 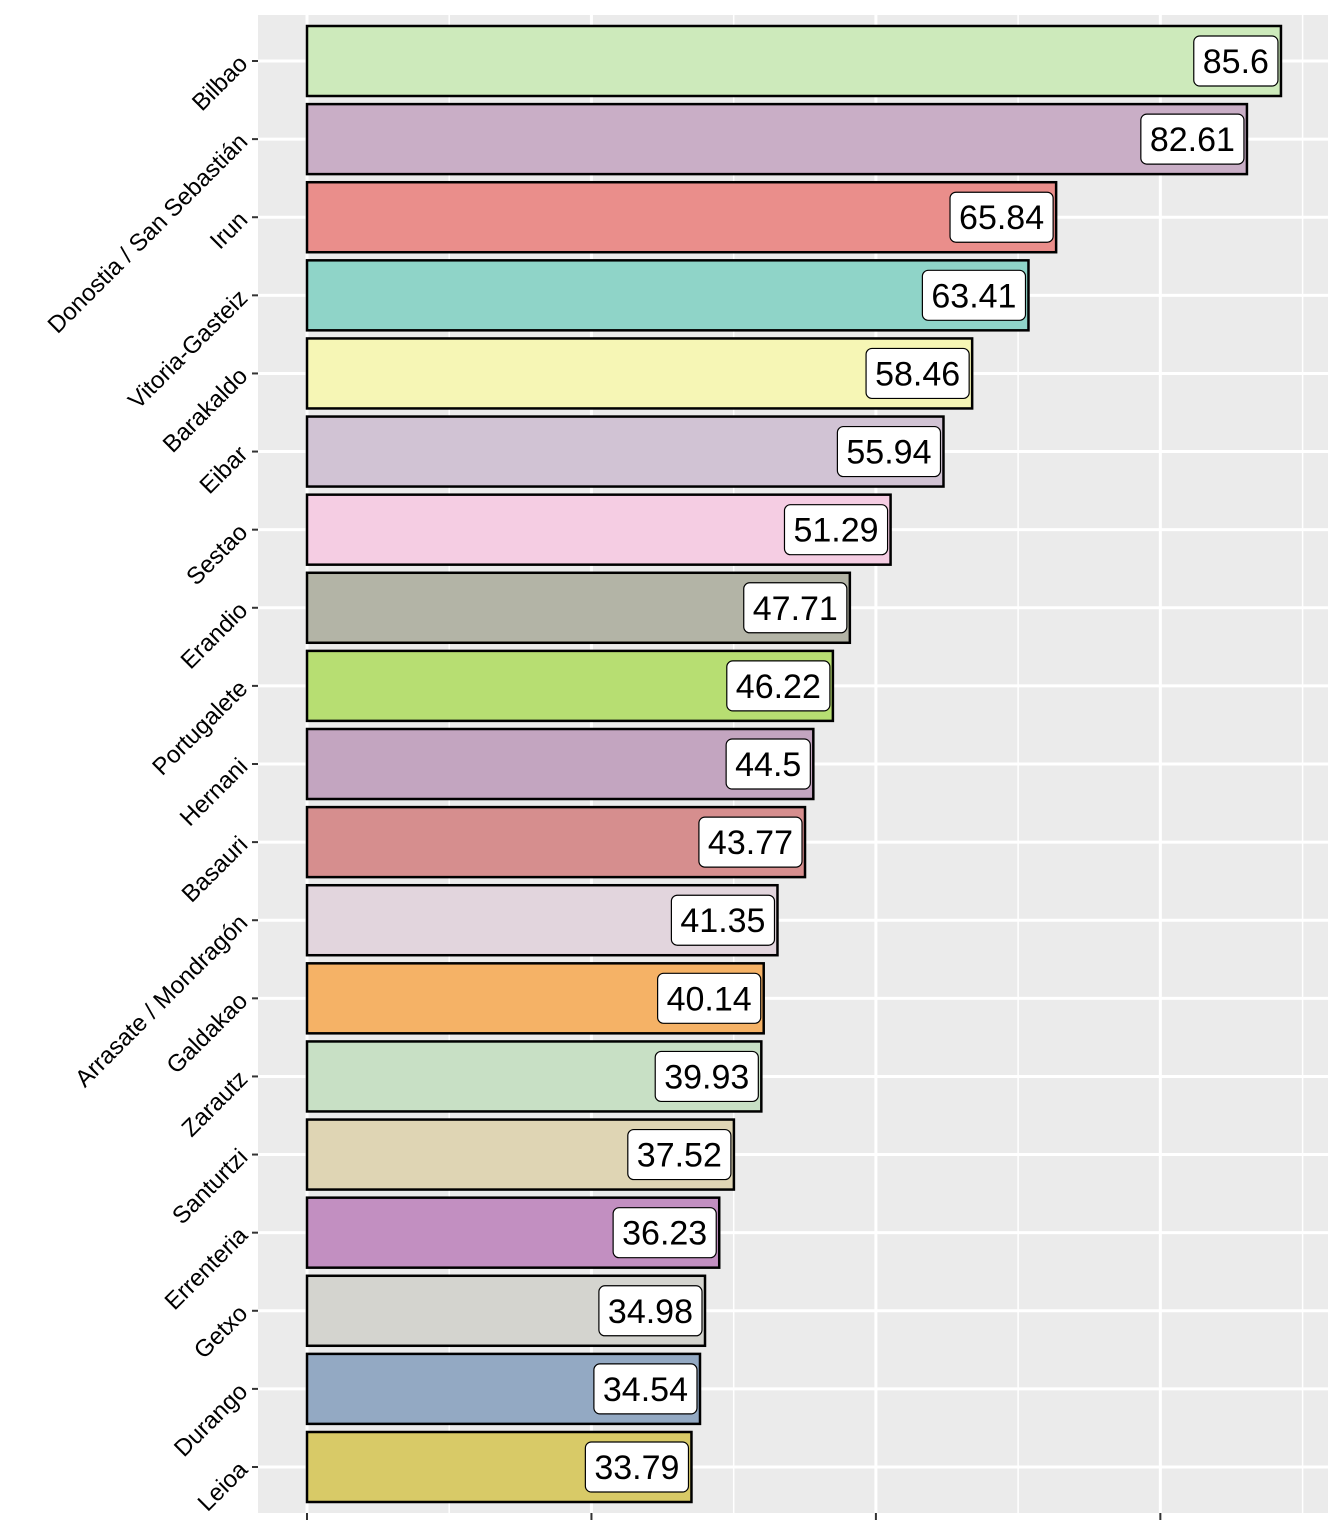 What do you see at coordinates (207, 1268) in the screenshot?
I see `y-tick-label: Errenteria` at bounding box center [207, 1268].